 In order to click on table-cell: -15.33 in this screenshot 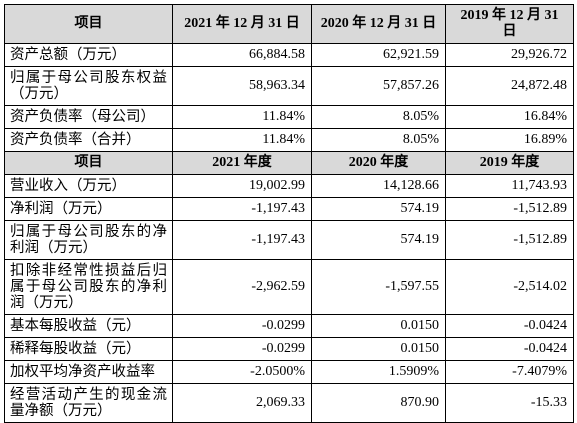, I will do `click(509, 403)`.